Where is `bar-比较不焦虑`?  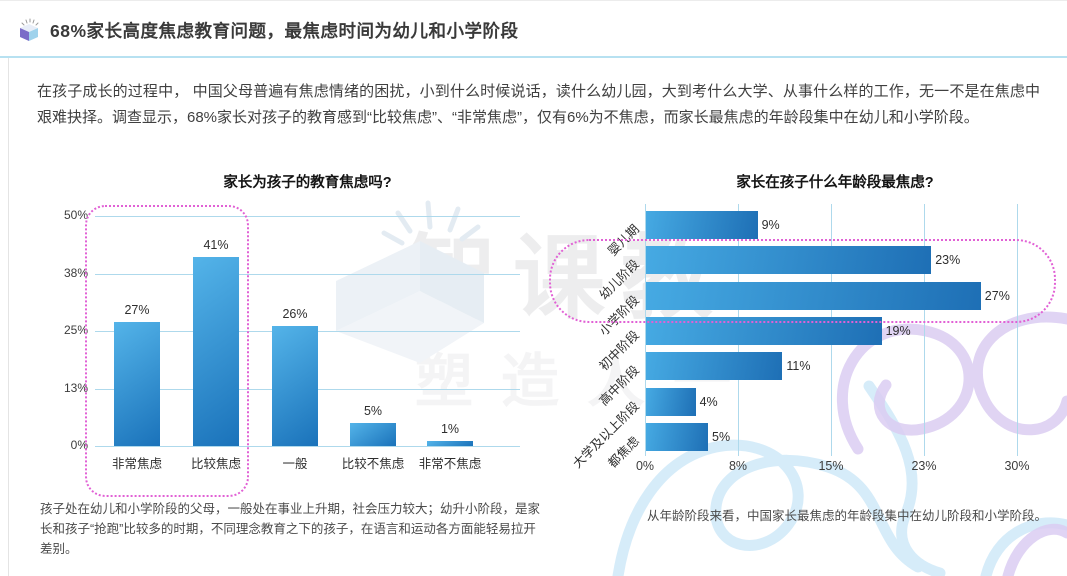
bar-比较不焦虑 is located at coordinates (373, 434).